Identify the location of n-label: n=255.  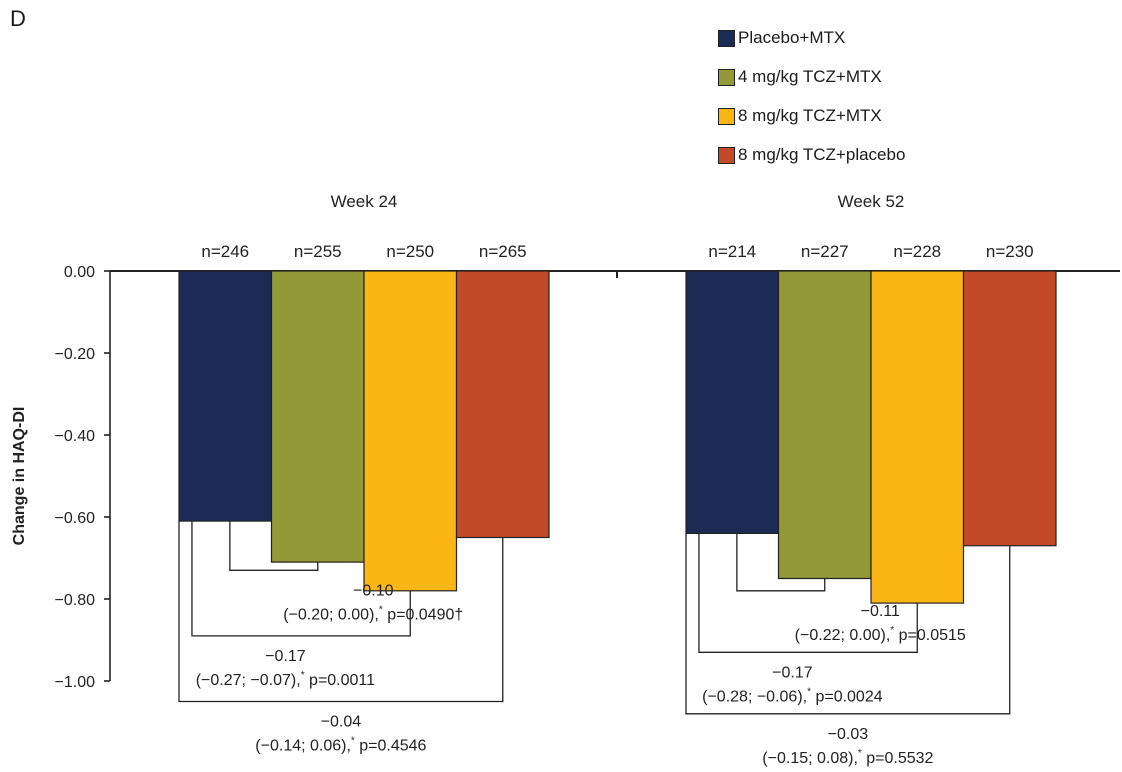
(318, 251).